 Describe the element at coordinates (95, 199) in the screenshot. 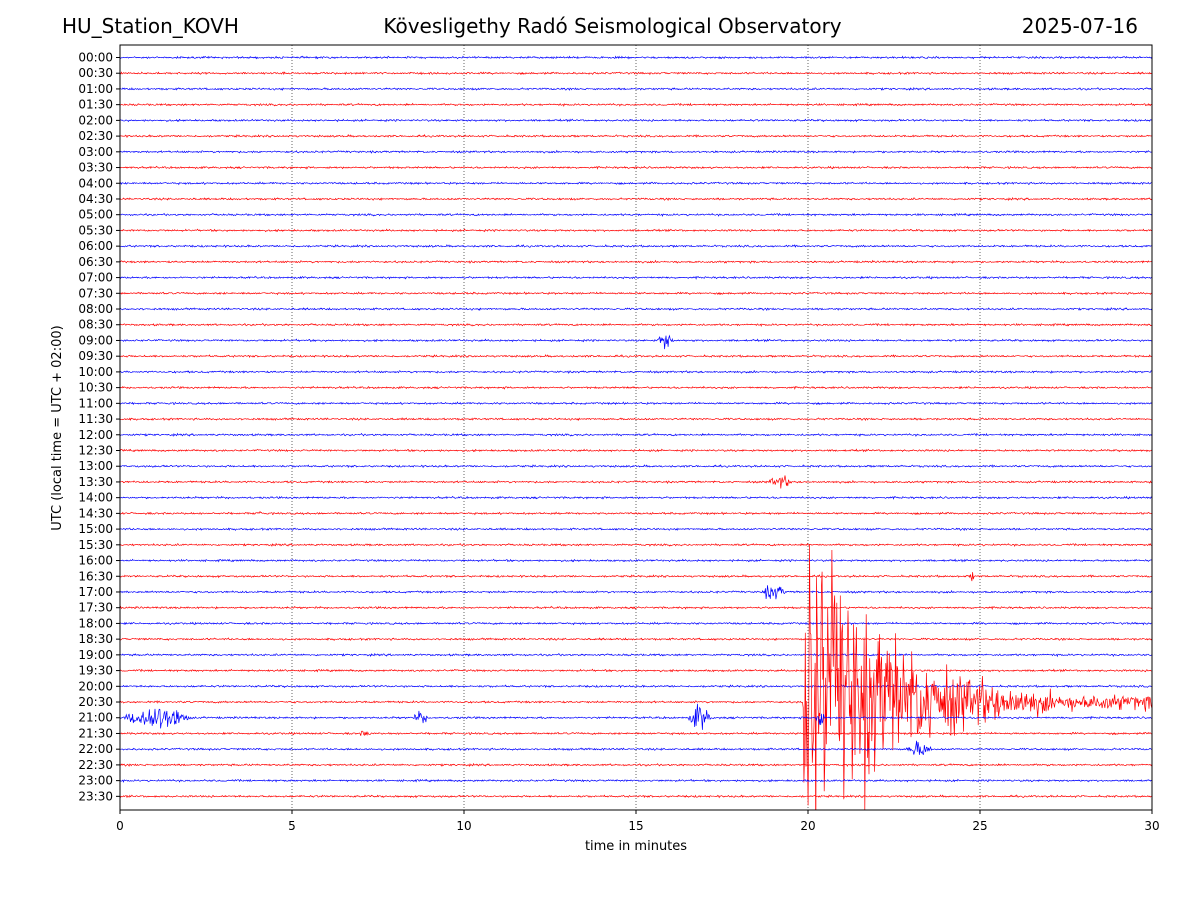

I see `y-tick-label: 04:30` at that location.